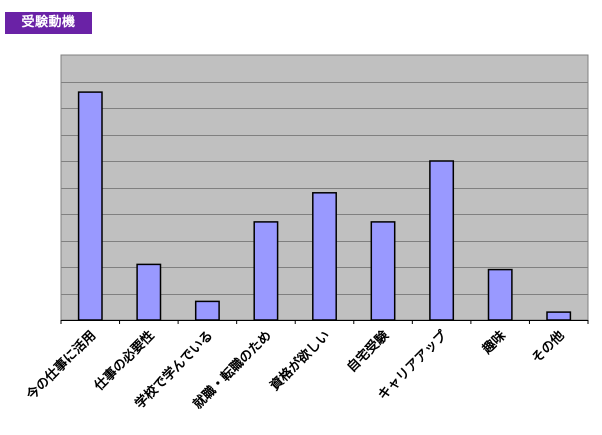  Describe the element at coordinates (548, 347) in the screenshot. I see `x-tick-label-9: その他` at that location.